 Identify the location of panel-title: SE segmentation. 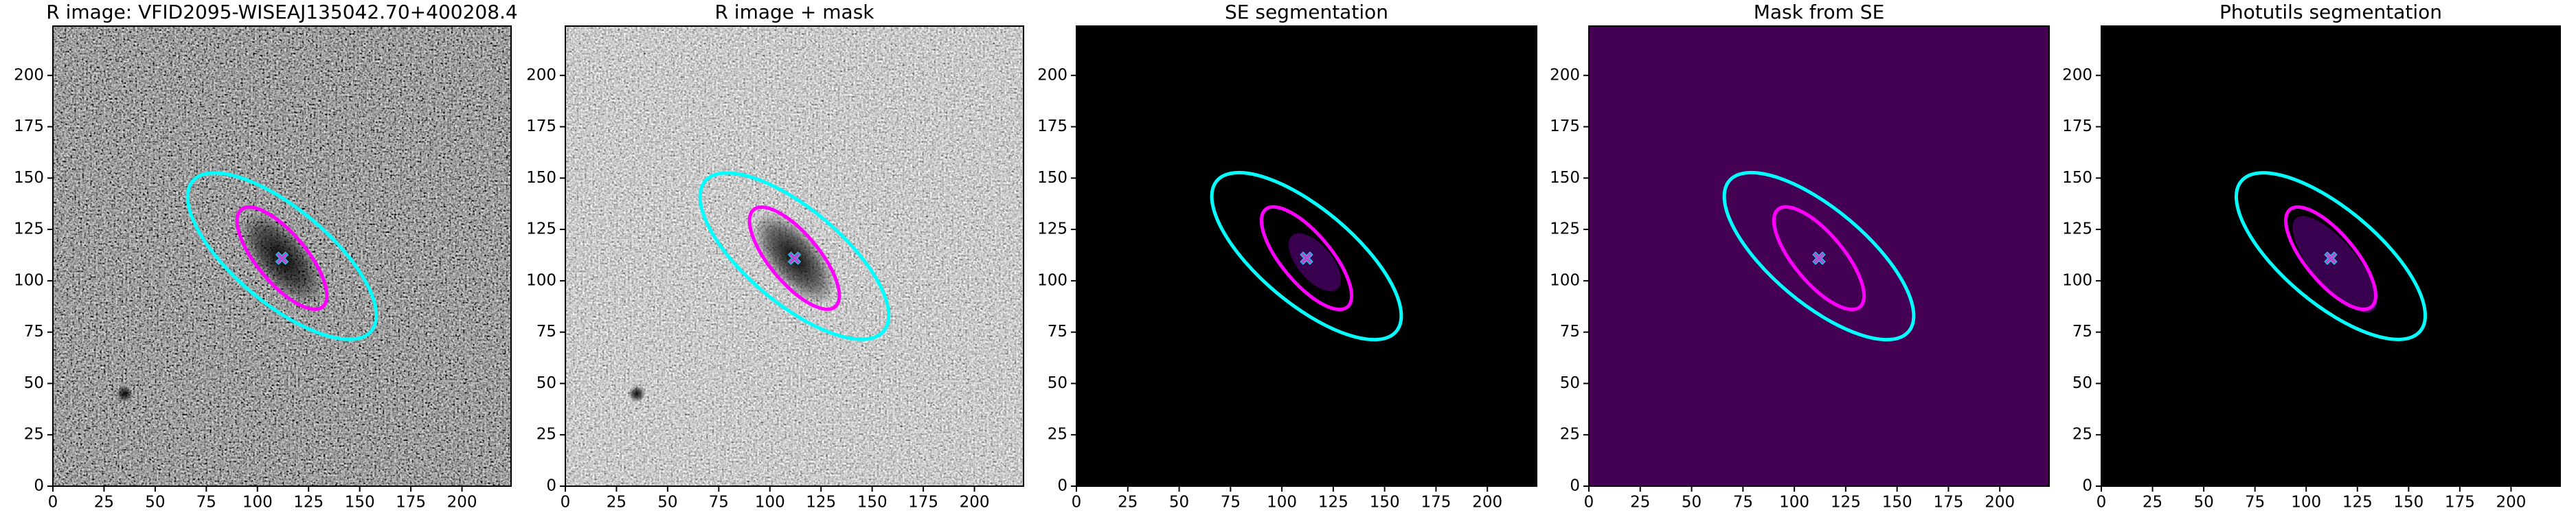
(1306, 12).